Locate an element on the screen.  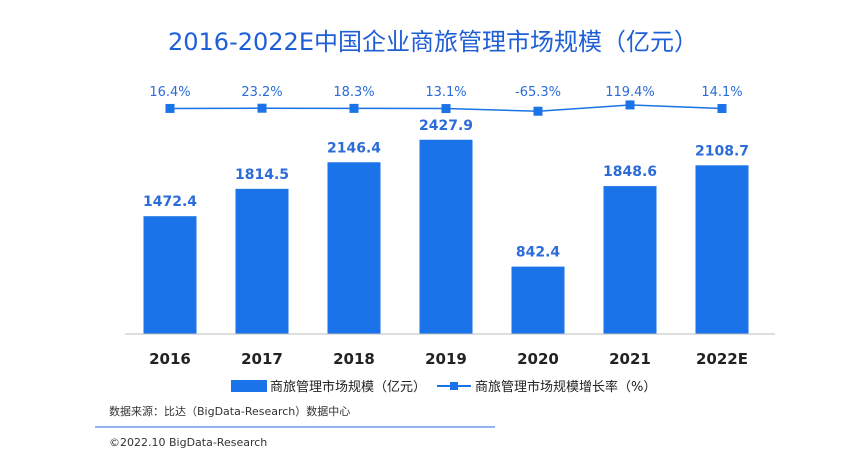
rate-point-2017 is located at coordinates (262, 108).